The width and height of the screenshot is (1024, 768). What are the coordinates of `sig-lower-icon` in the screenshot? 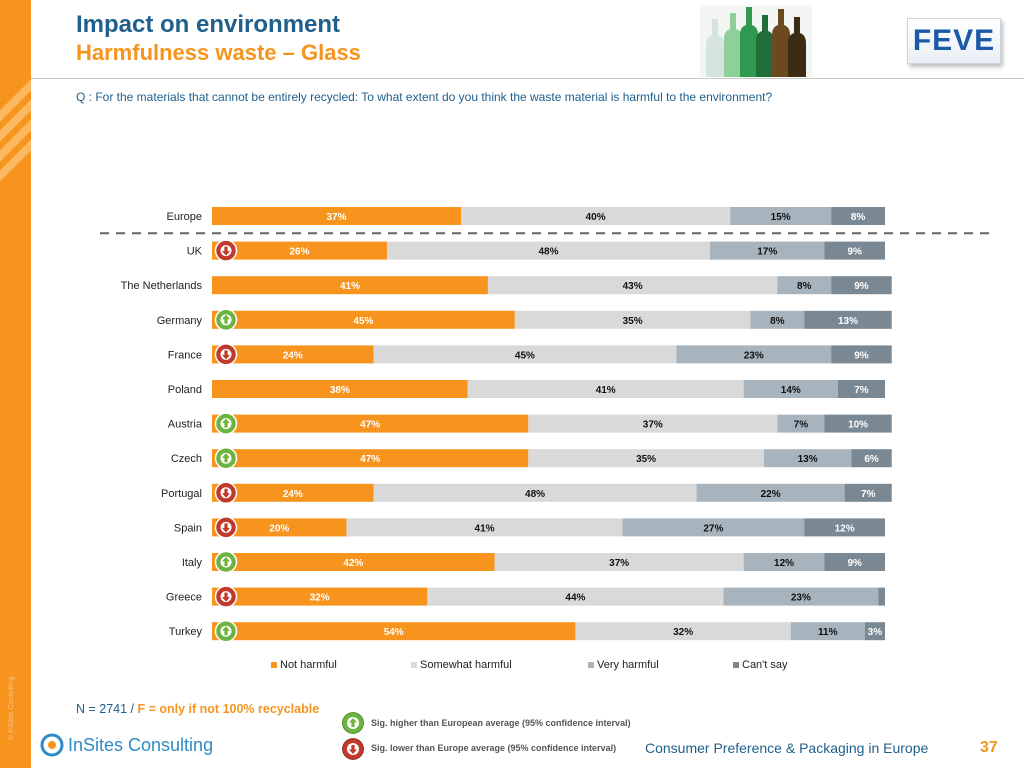 It's located at (353, 749).